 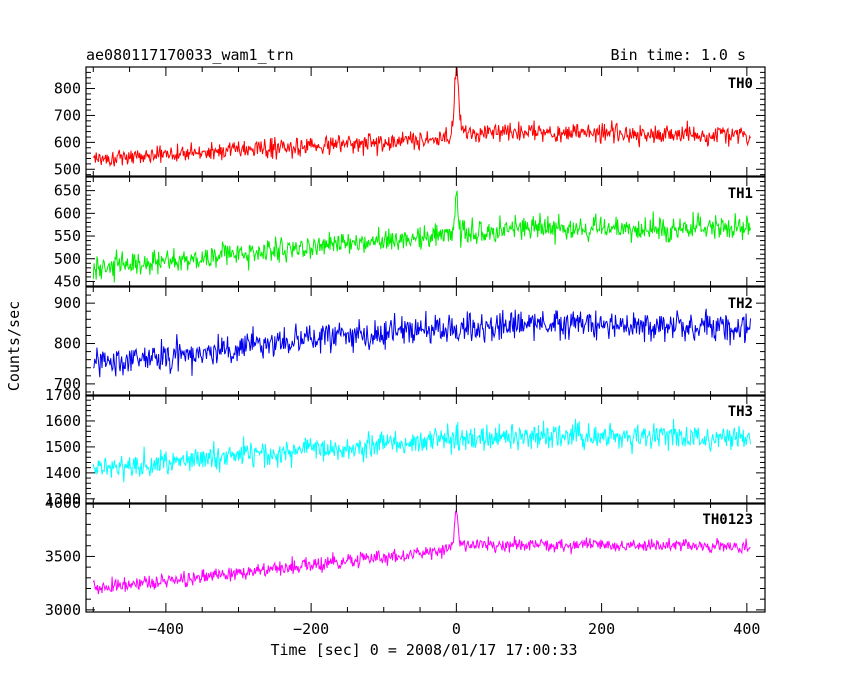 What do you see at coordinates (601, 629) in the screenshot?
I see `x-tick-label: 200` at bounding box center [601, 629].